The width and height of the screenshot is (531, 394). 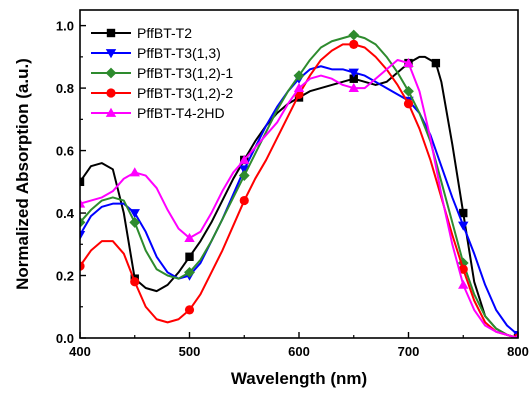 What do you see at coordinates (71, 182) in the screenshot?
I see `y-axis-ticks: 0.0 0.2 0.4 0.6 0.8 1.0` at bounding box center [71, 182].